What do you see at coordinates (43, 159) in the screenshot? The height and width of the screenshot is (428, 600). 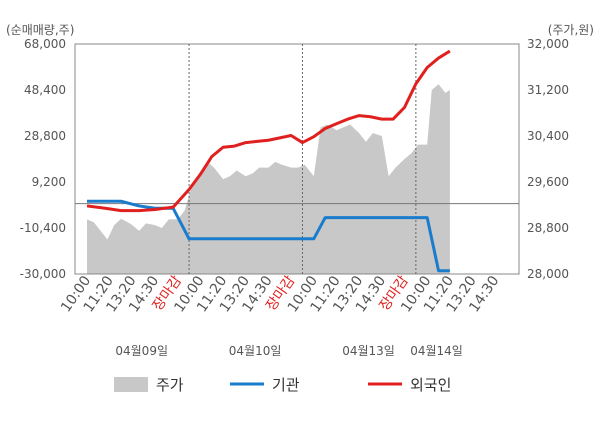 I see `left-axis-ticks: 68,000 48,400 28,800 9,200 -10,400 -30,000` at bounding box center [43, 159].